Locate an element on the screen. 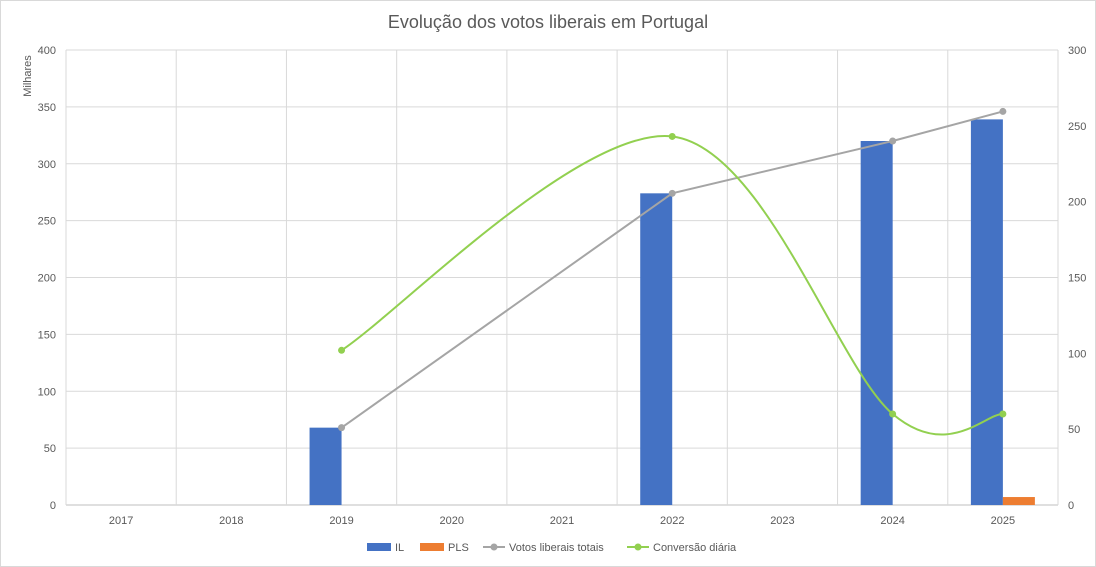 The width and height of the screenshot is (1096, 567). x-axis-tick-label: 2021 is located at coordinates (562, 521).